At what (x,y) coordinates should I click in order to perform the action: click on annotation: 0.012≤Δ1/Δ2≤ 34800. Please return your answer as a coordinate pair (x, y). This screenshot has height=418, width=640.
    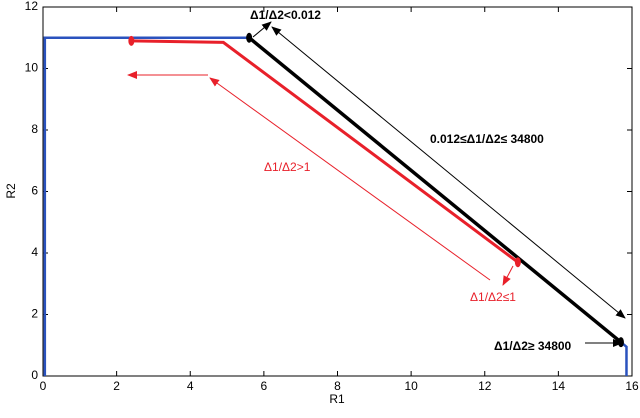
    Looking at the image, I should click on (487, 139).